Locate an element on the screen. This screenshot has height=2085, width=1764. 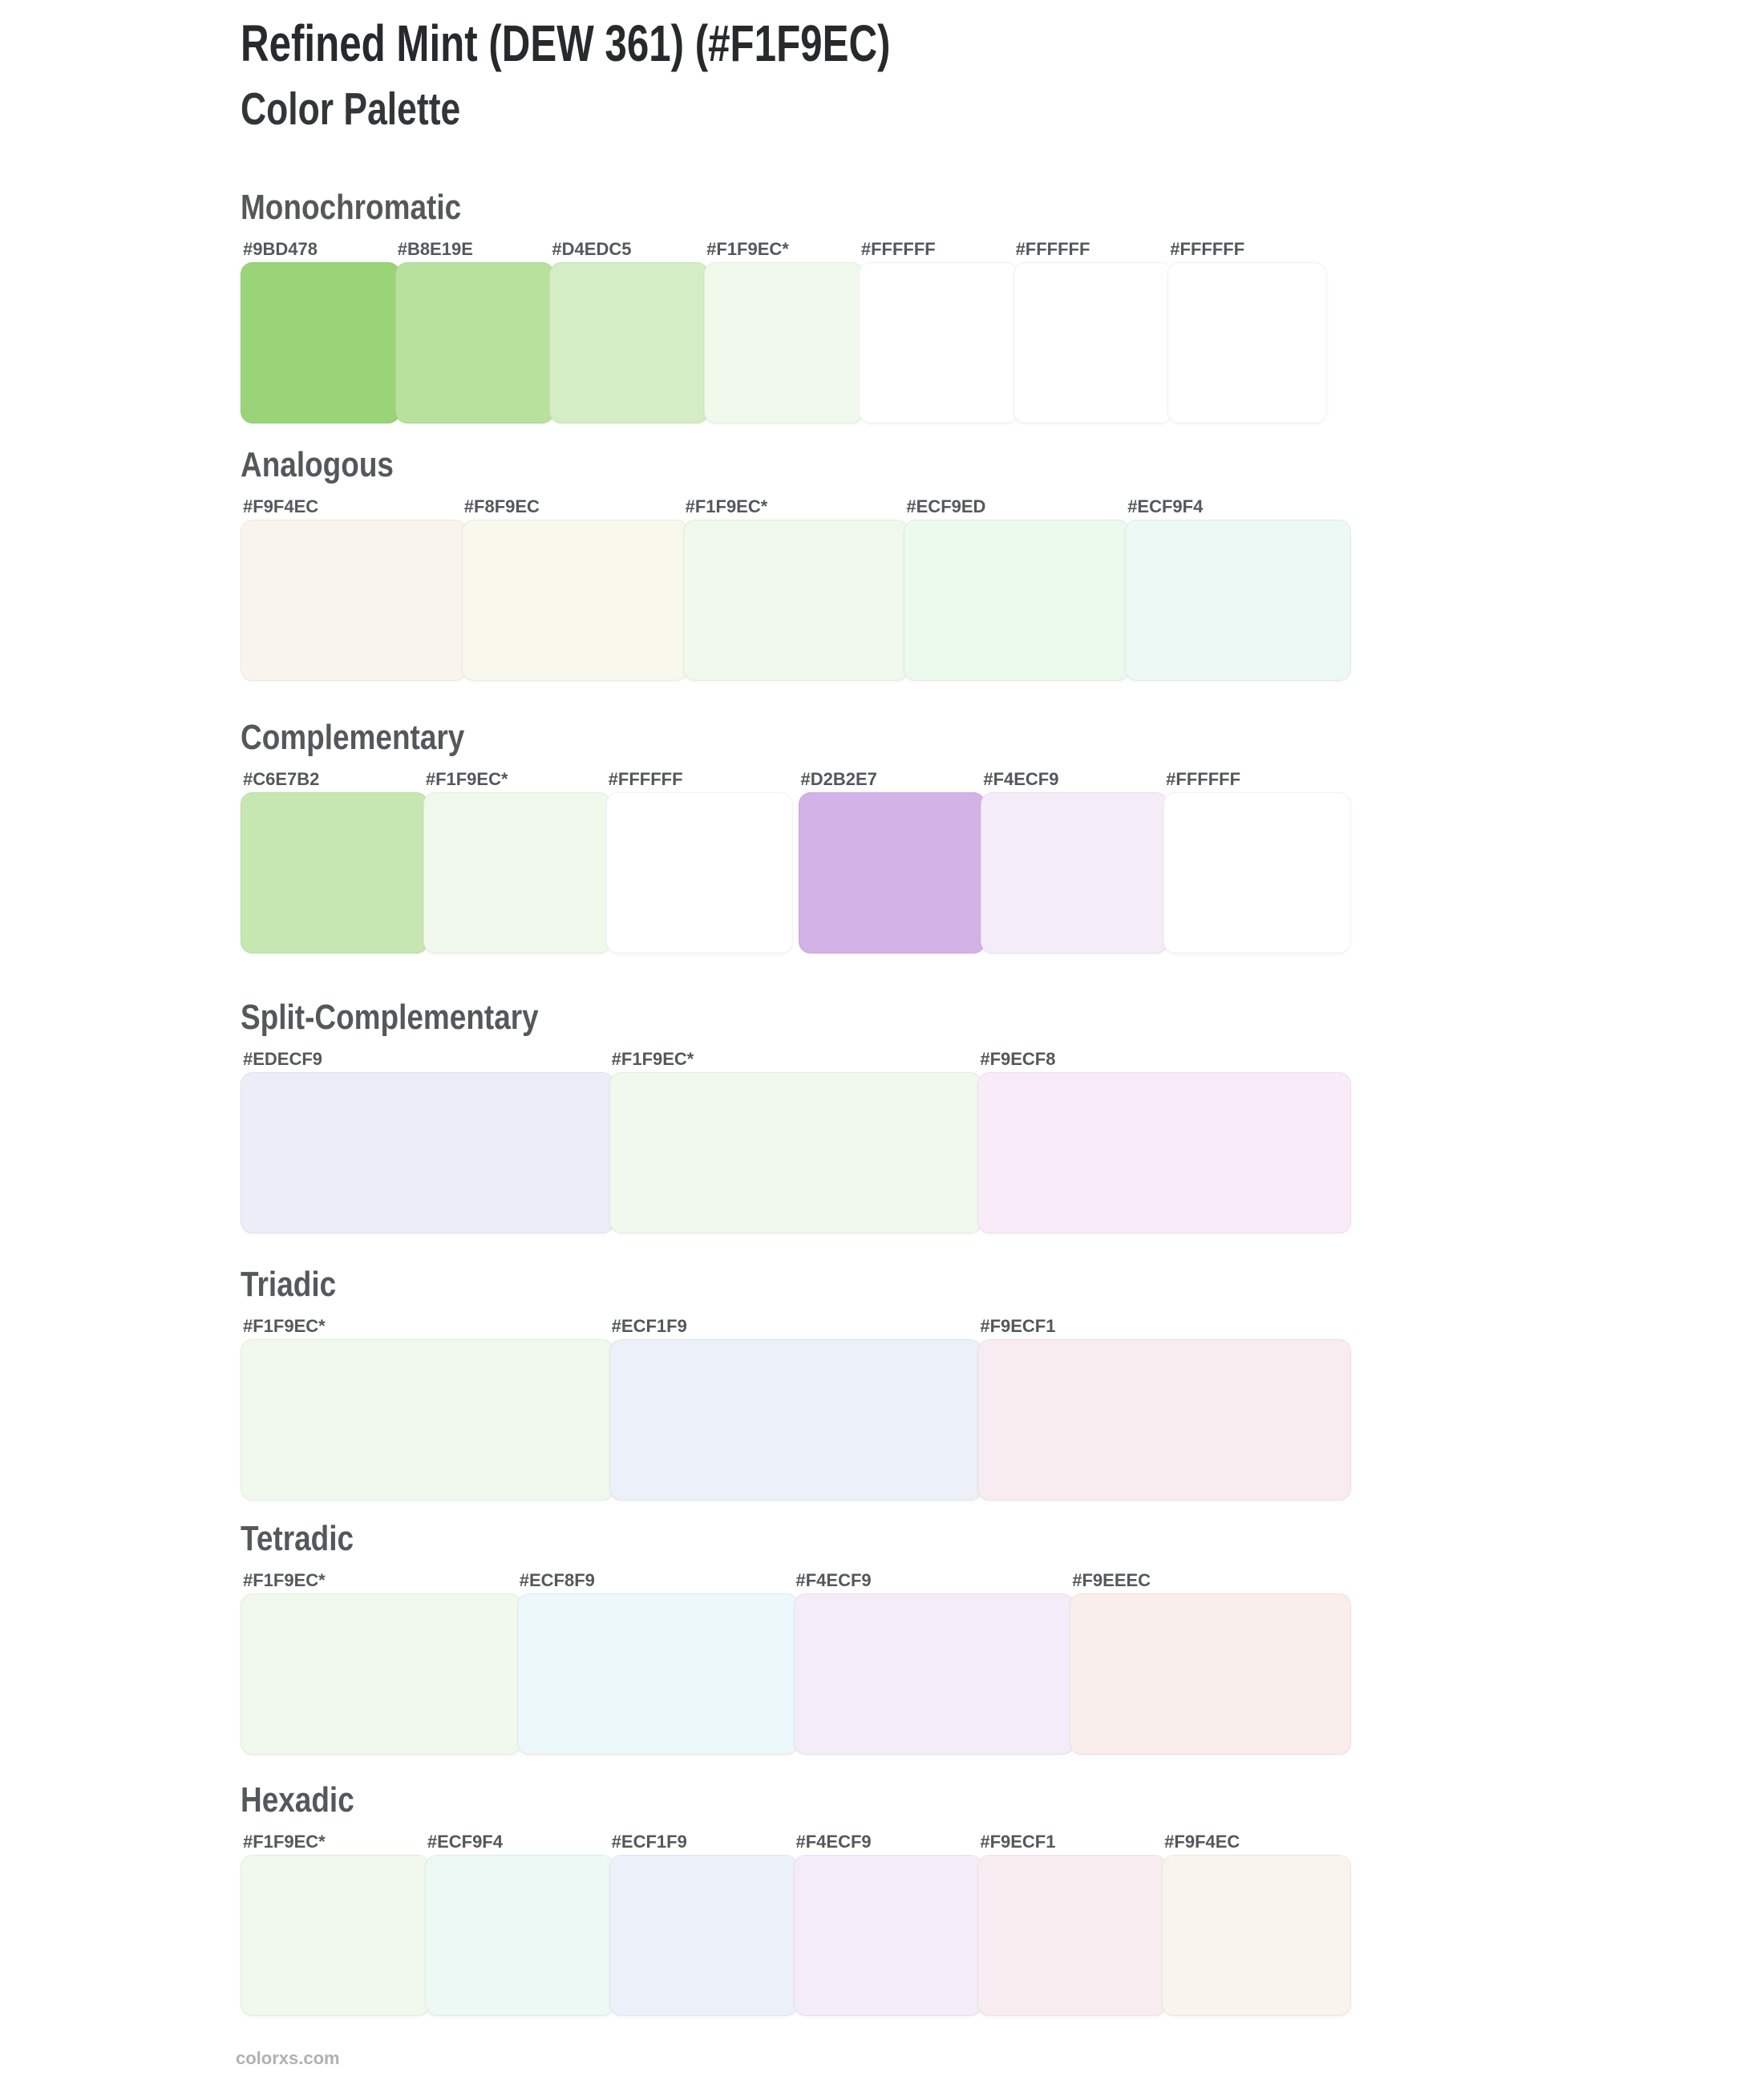
page-subtitle: Color Palette is located at coordinates (351, 109).